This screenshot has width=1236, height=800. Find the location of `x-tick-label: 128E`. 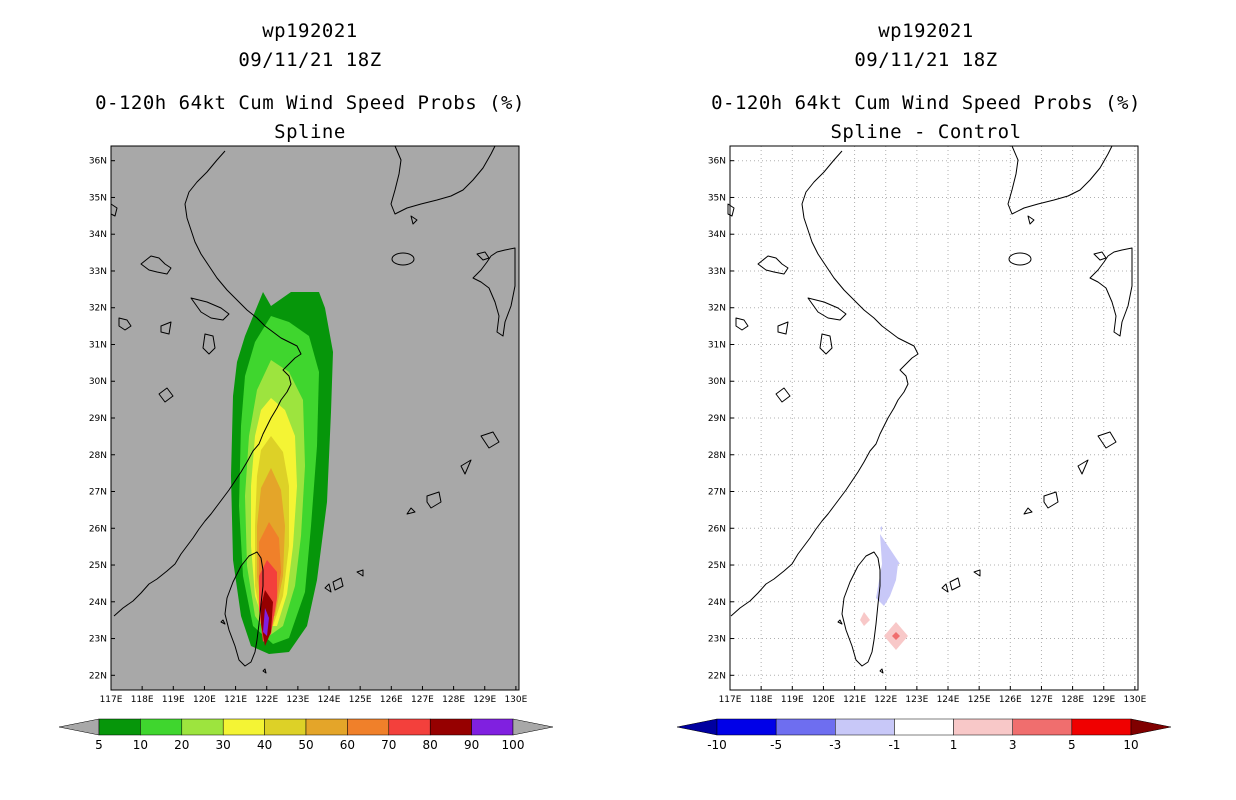

x-tick-label: 128E is located at coordinates (453, 700).